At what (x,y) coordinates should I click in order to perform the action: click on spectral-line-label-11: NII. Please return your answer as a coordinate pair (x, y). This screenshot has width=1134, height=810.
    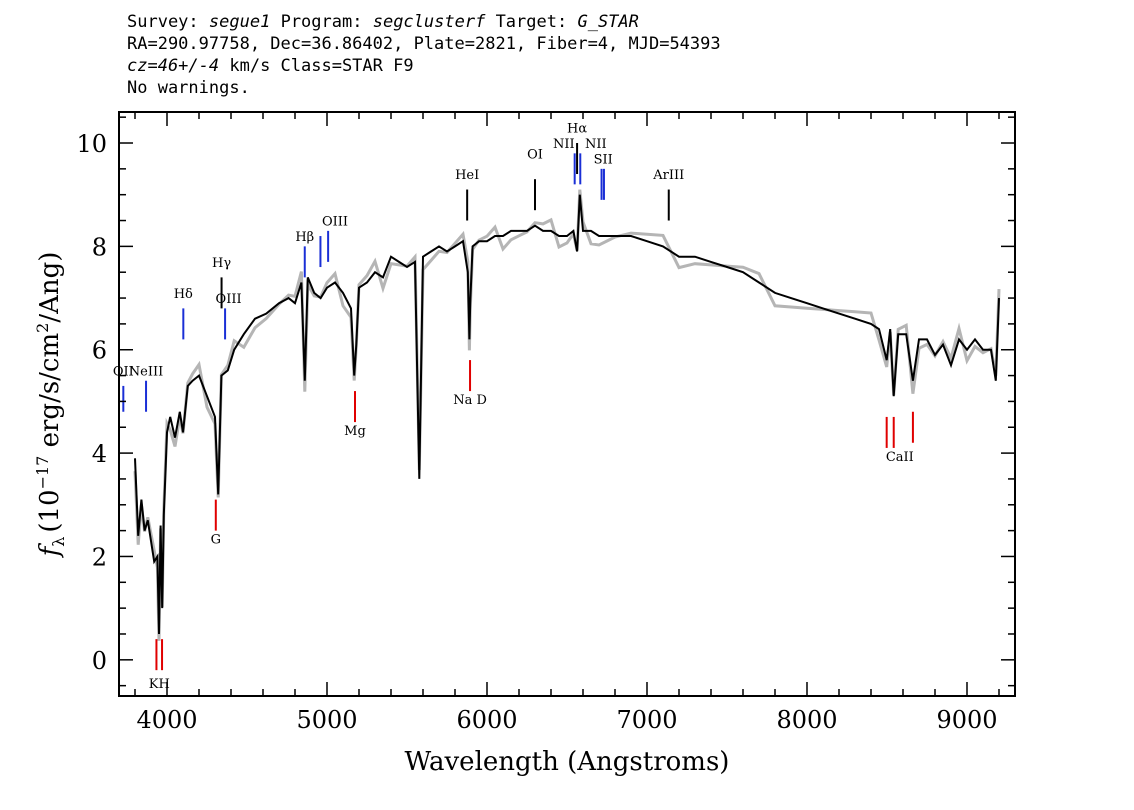
    Looking at the image, I should click on (596, 144).